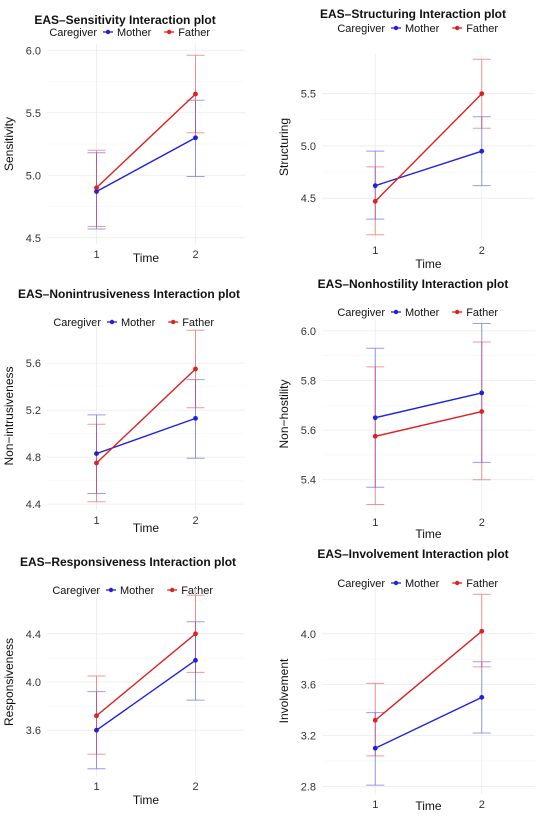  Describe the element at coordinates (412, 554) in the screenshot. I see `chart-title: EAS–Involvement Interaction plot` at that location.